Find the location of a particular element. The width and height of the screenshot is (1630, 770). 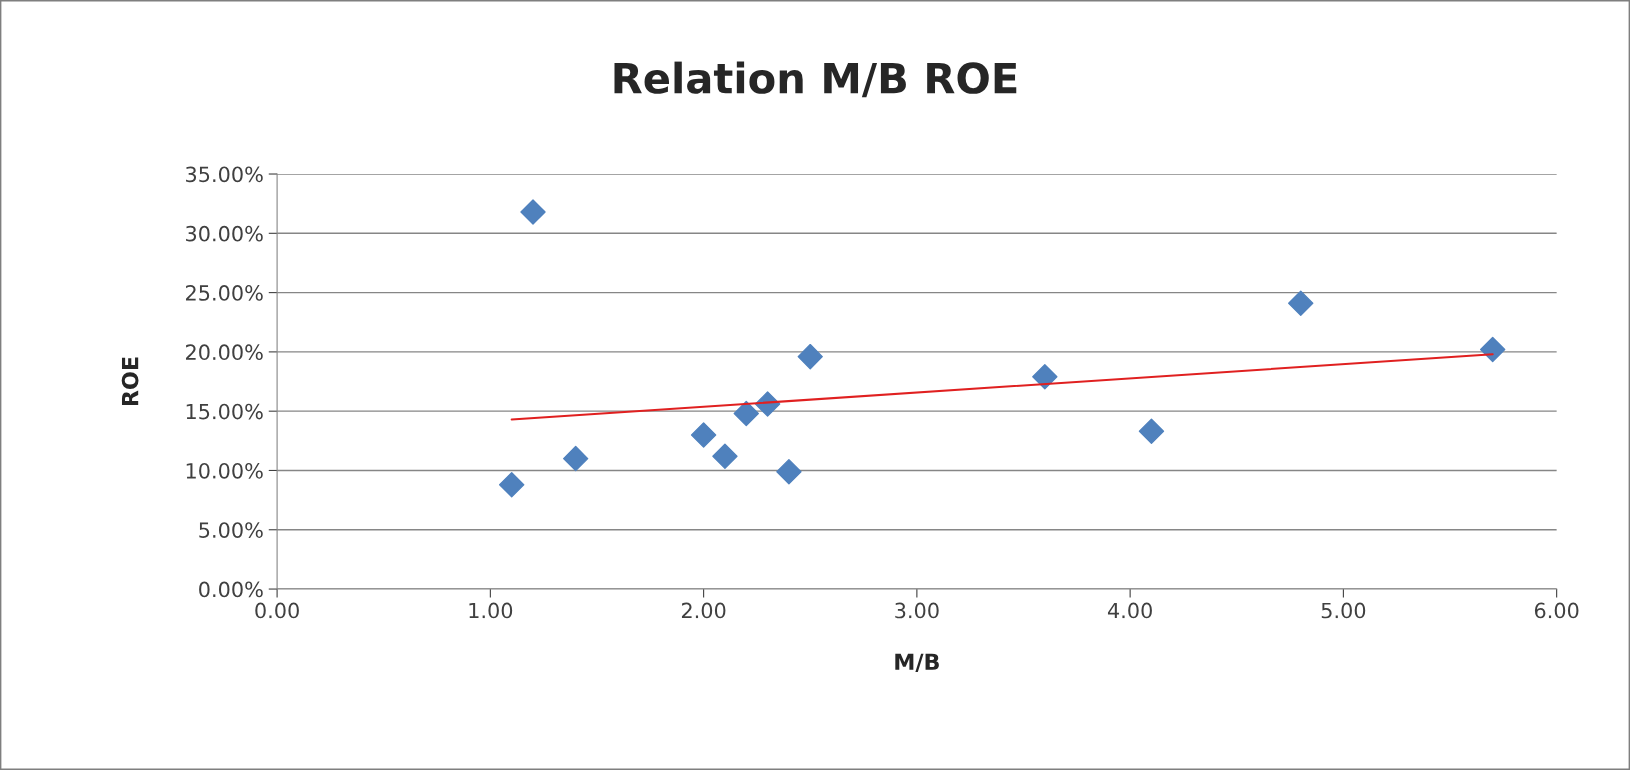

y-tick-label: 30.00% is located at coordinates (224, 233).